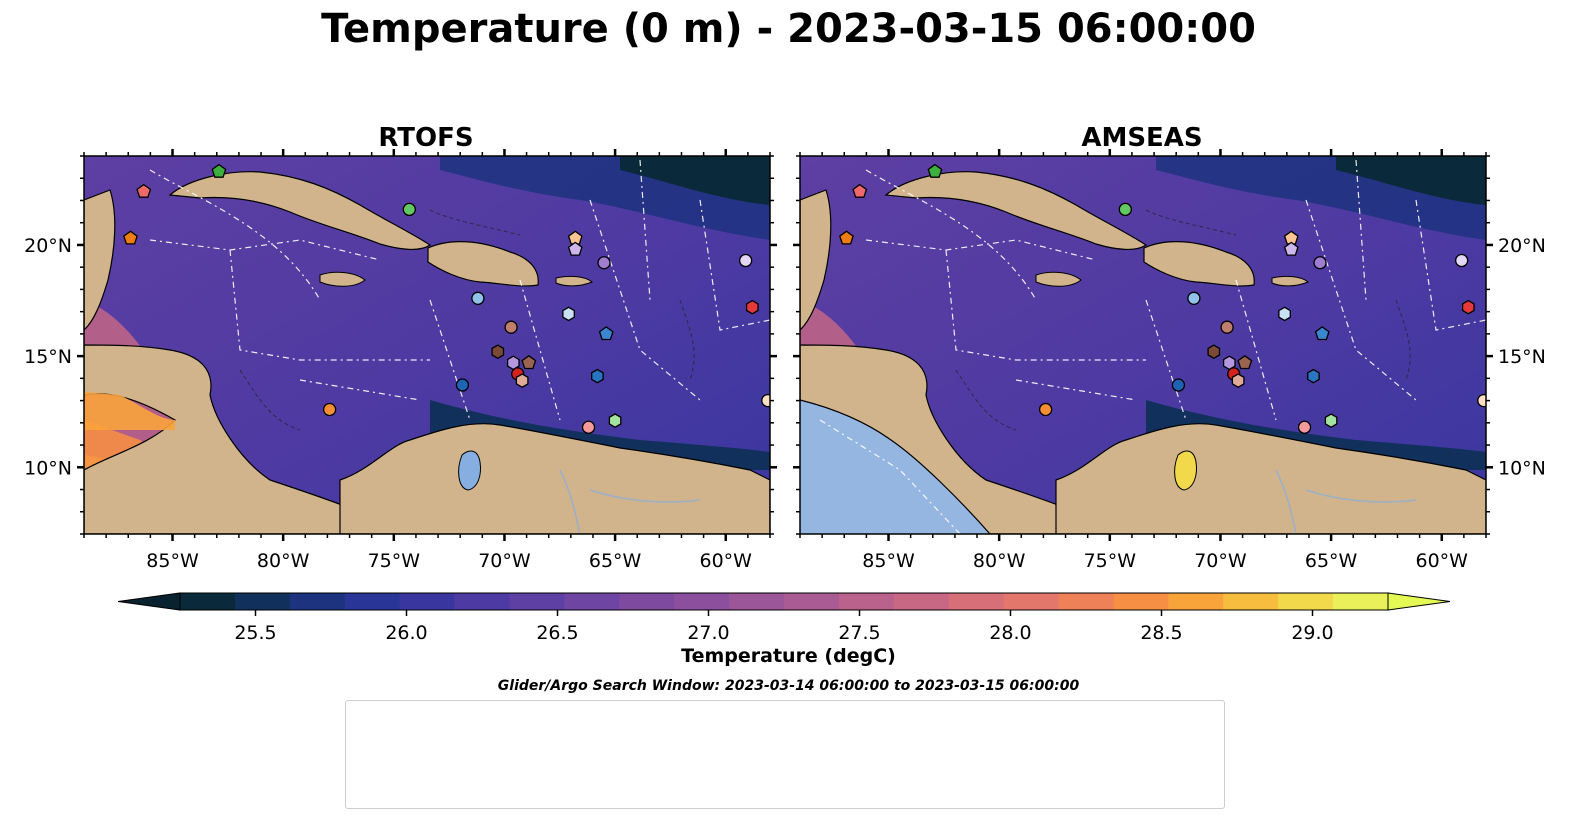 Image resolution: width=1577 pixels, height=826 pixels. I want to click on colorbar-under-extend, so click(149, 601).